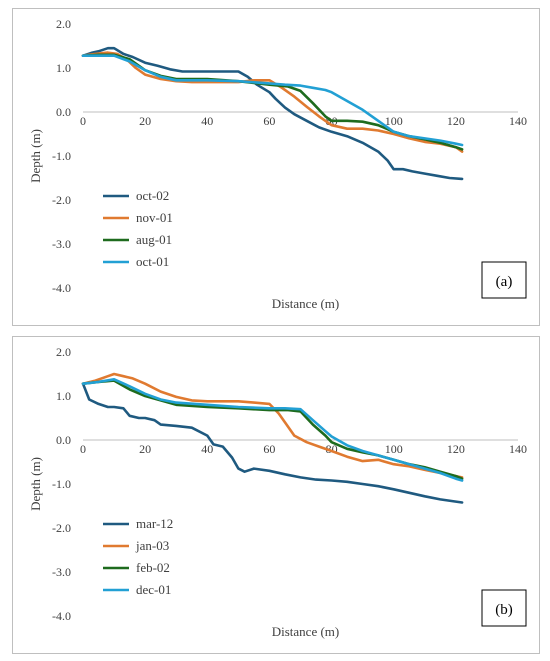 The image size is (550, 661). Describe the element at coordinates (63, 24) in the screenshot. I see `chart-0-y-tick-label: 2.0` at that location.